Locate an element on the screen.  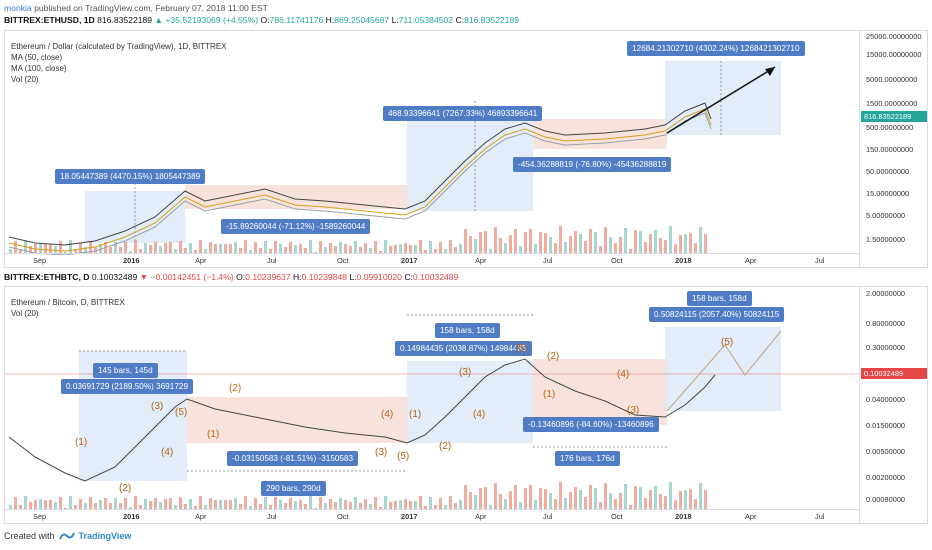
annotation-bars-145: 145 bars, 145d is located at coordinates (125, 370).